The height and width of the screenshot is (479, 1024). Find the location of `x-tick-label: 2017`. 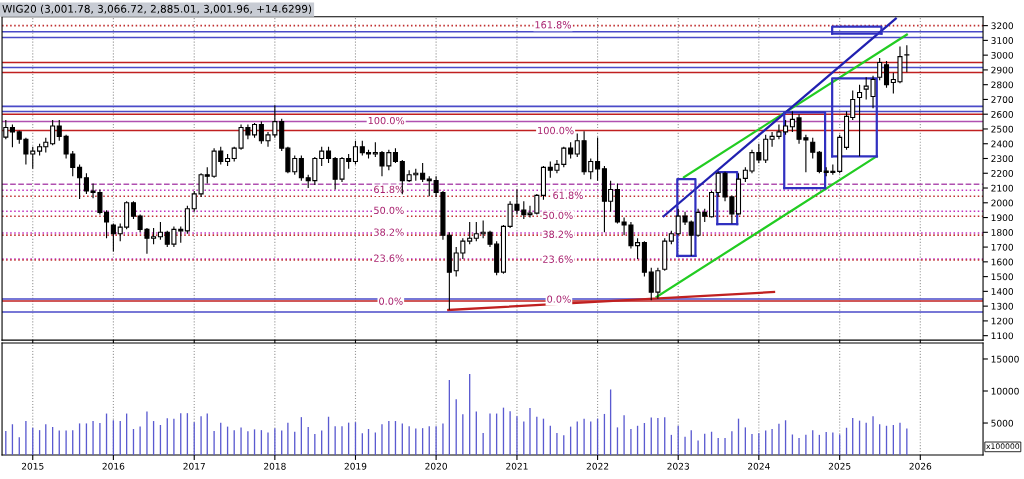

x-tick-label: 2017 is located at coordinates (194, 466).